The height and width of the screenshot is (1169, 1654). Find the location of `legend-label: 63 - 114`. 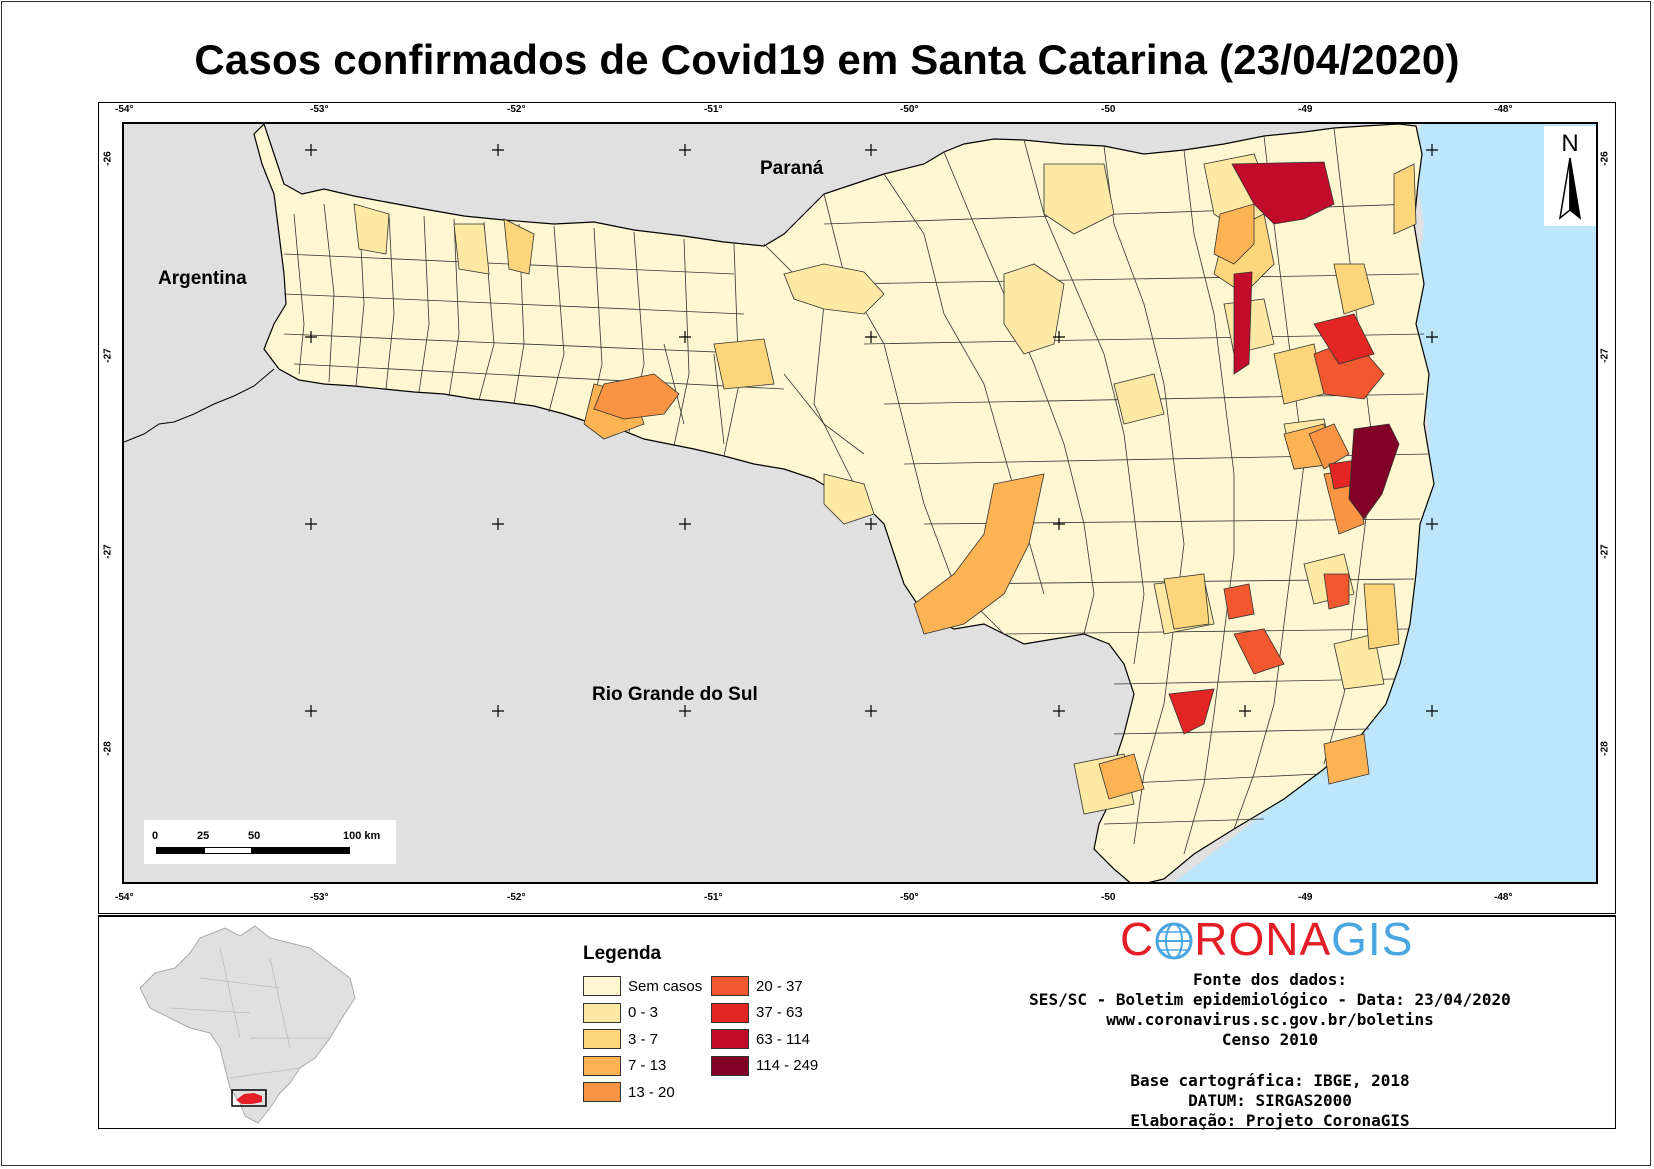

legend-label: 63 - 114 is located at coordinates (783, 1039).